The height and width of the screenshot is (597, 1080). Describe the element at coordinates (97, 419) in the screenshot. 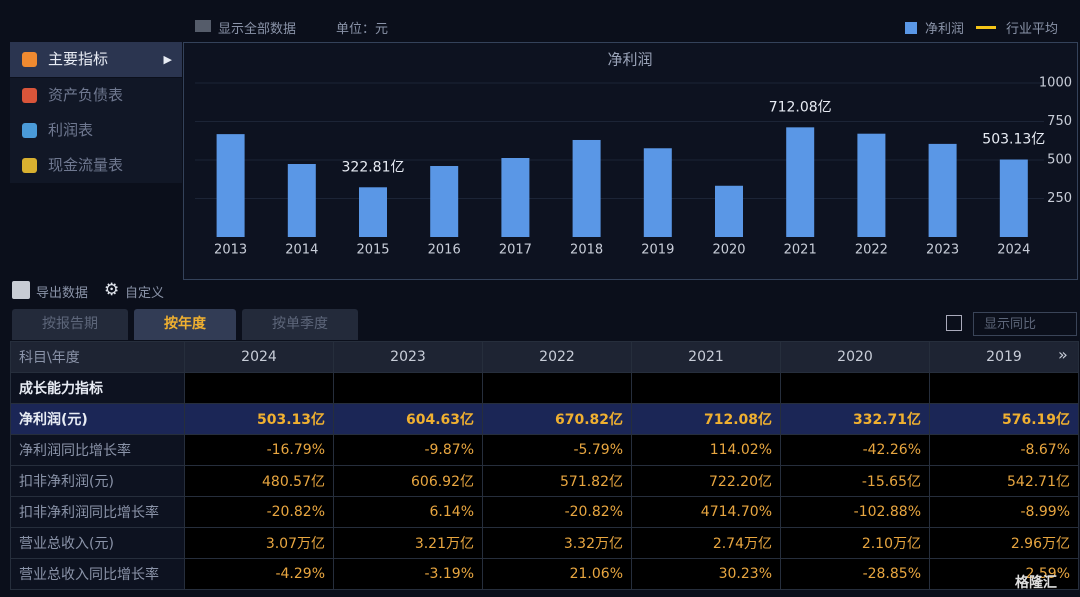

I see `table-cell: 净利润(元)` at that location.